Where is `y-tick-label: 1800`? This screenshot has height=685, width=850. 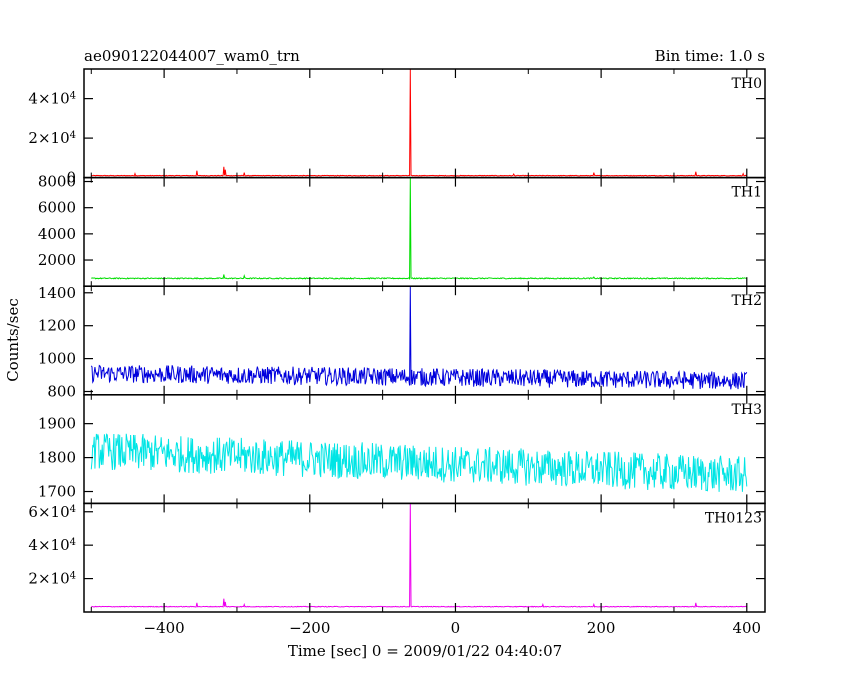 y-tick-label: 1800 is located at coordinates (57, 458).